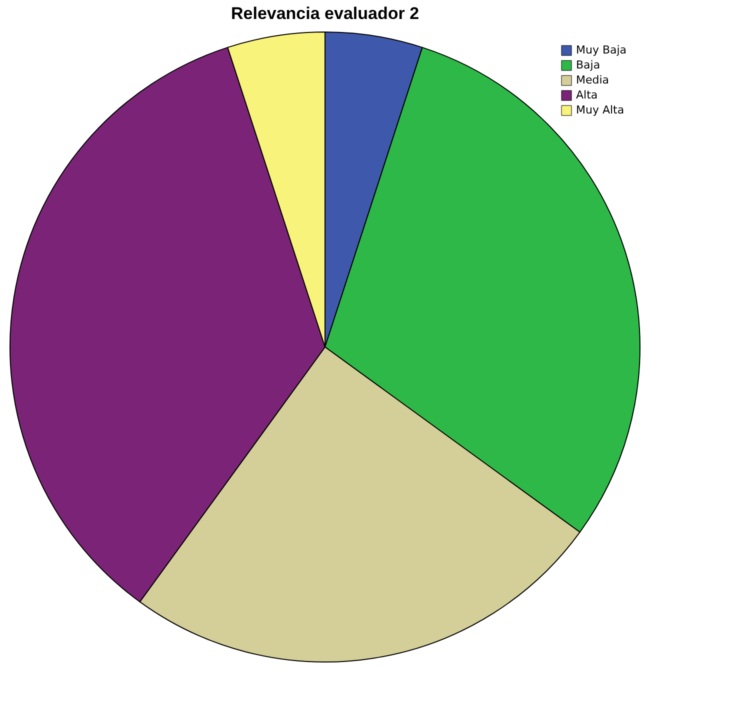  I want to click on chart-title: Relevancia evaluador 2, so click(325, 13).